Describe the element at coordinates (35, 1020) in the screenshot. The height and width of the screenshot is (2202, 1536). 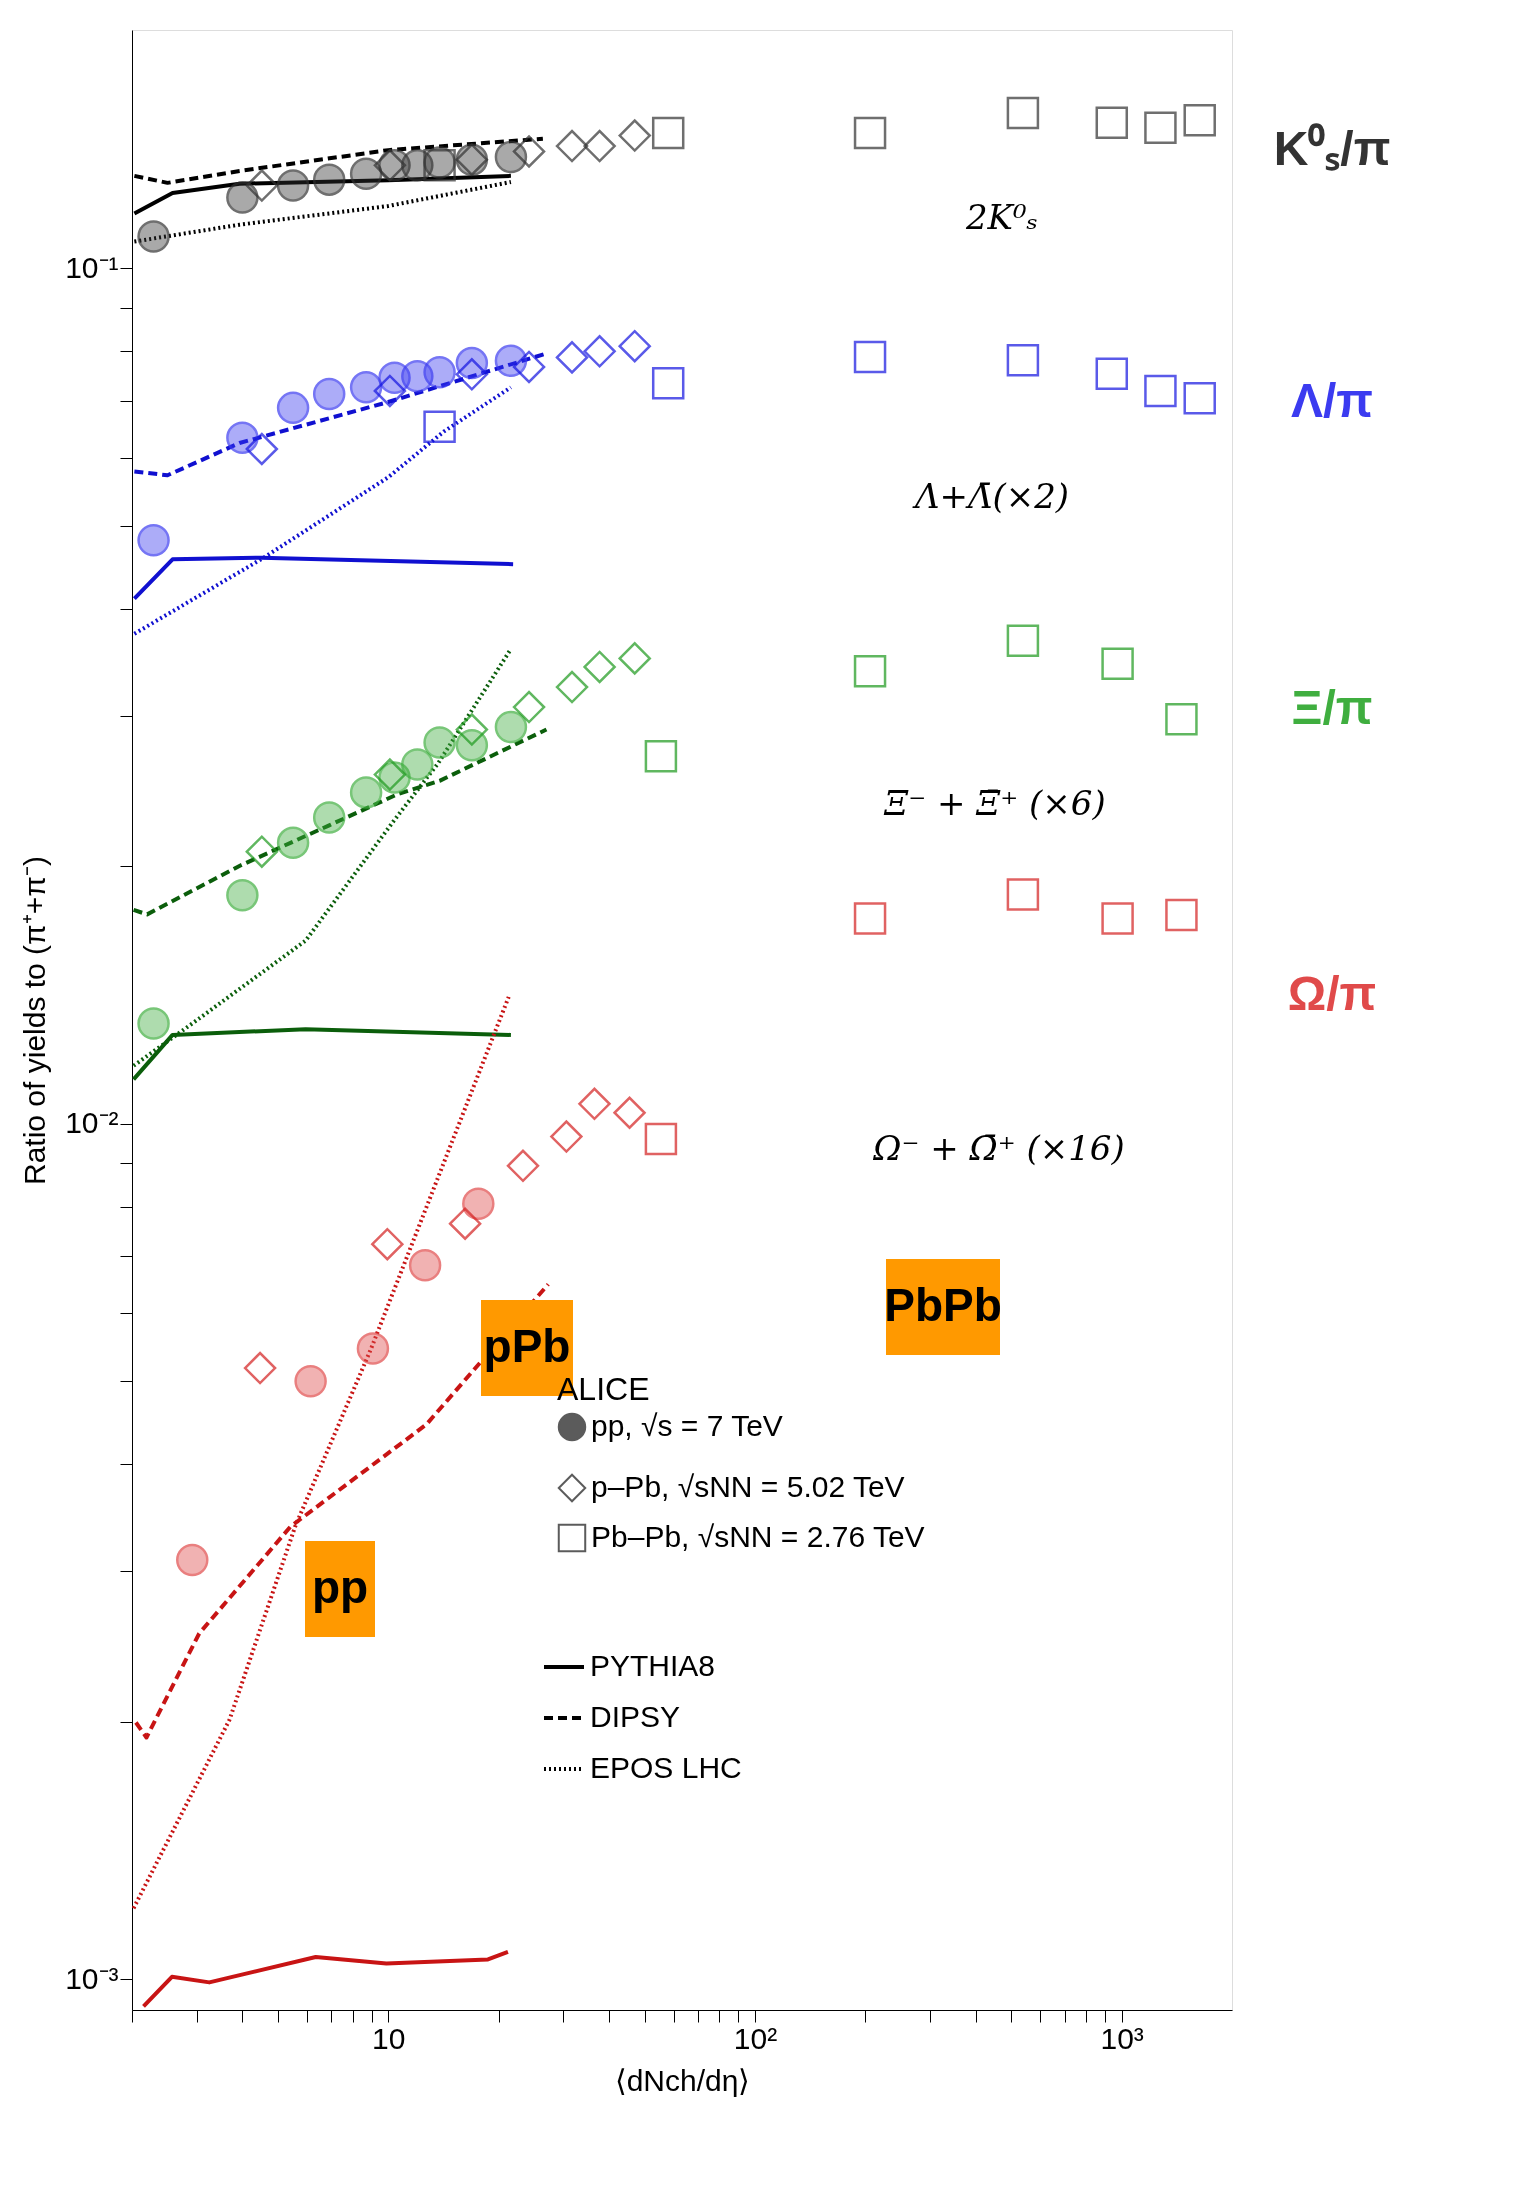
I see `y-axis-title: Ratio of yields to (π⁺+π⁻)` at that location.